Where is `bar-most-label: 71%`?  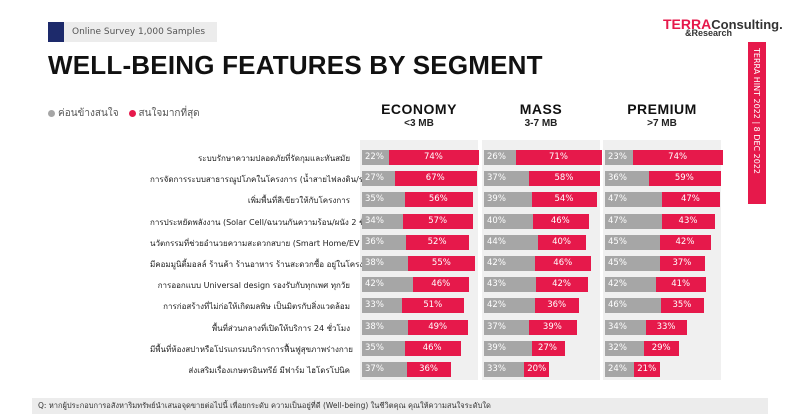 bar-most-label: 71% is located at coordinates (558, 157).